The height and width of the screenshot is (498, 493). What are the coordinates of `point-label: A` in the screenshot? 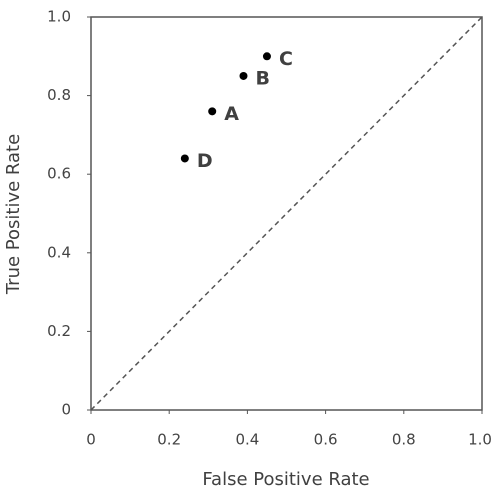 It's located at (231, 114).